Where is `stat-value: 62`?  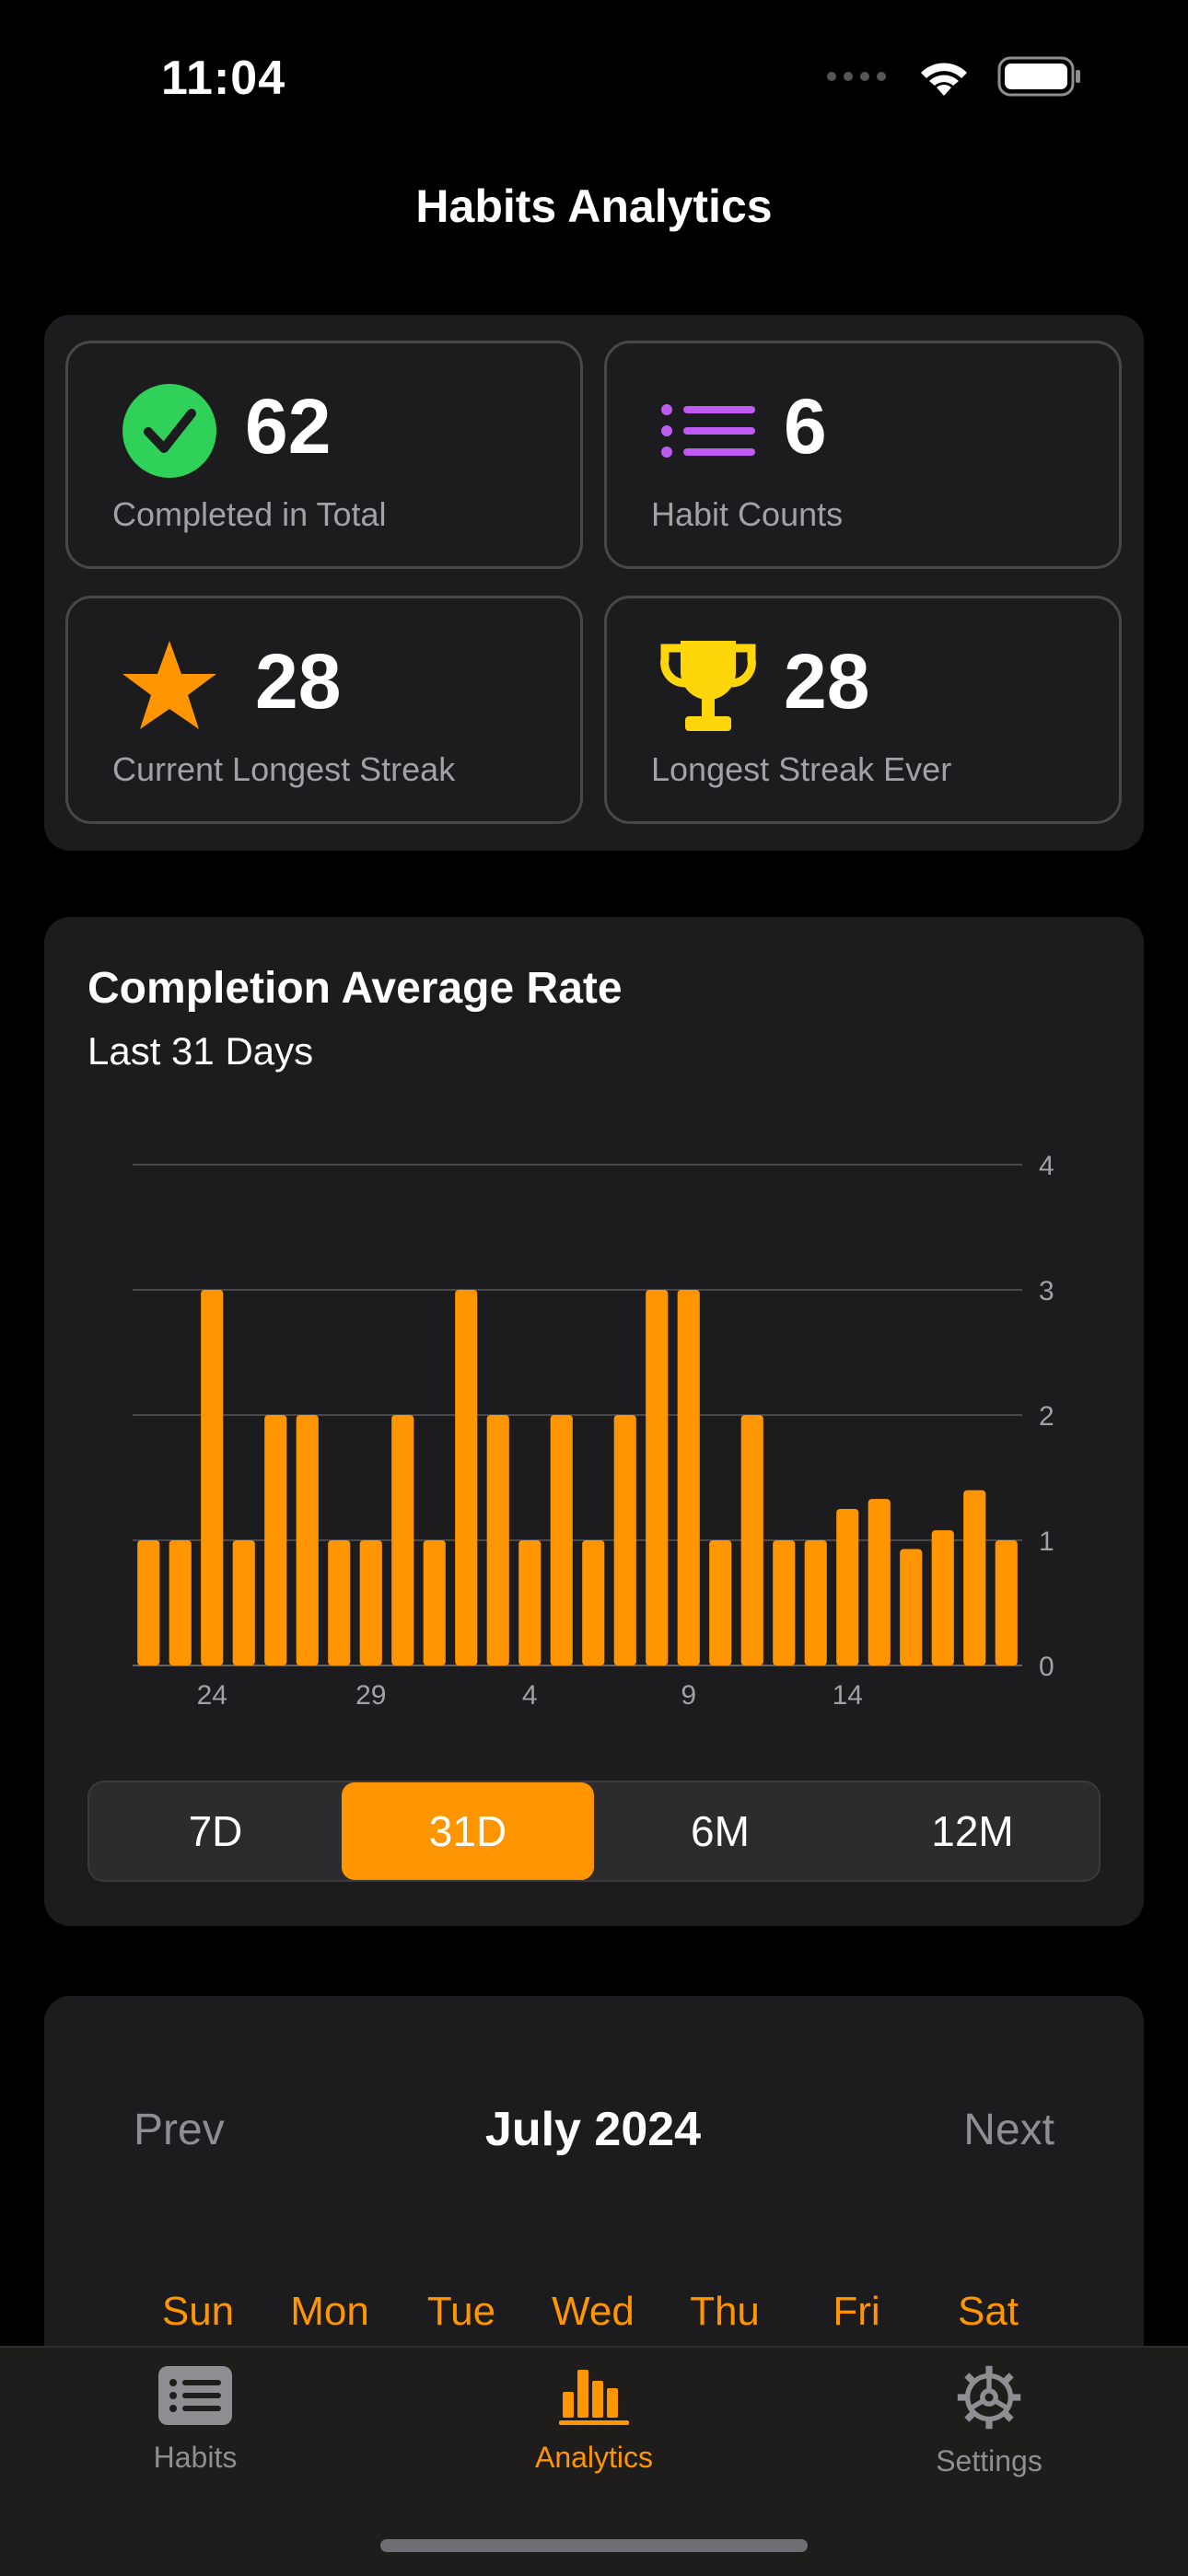 stat-value: 62 is located at coordinates (288, 426).